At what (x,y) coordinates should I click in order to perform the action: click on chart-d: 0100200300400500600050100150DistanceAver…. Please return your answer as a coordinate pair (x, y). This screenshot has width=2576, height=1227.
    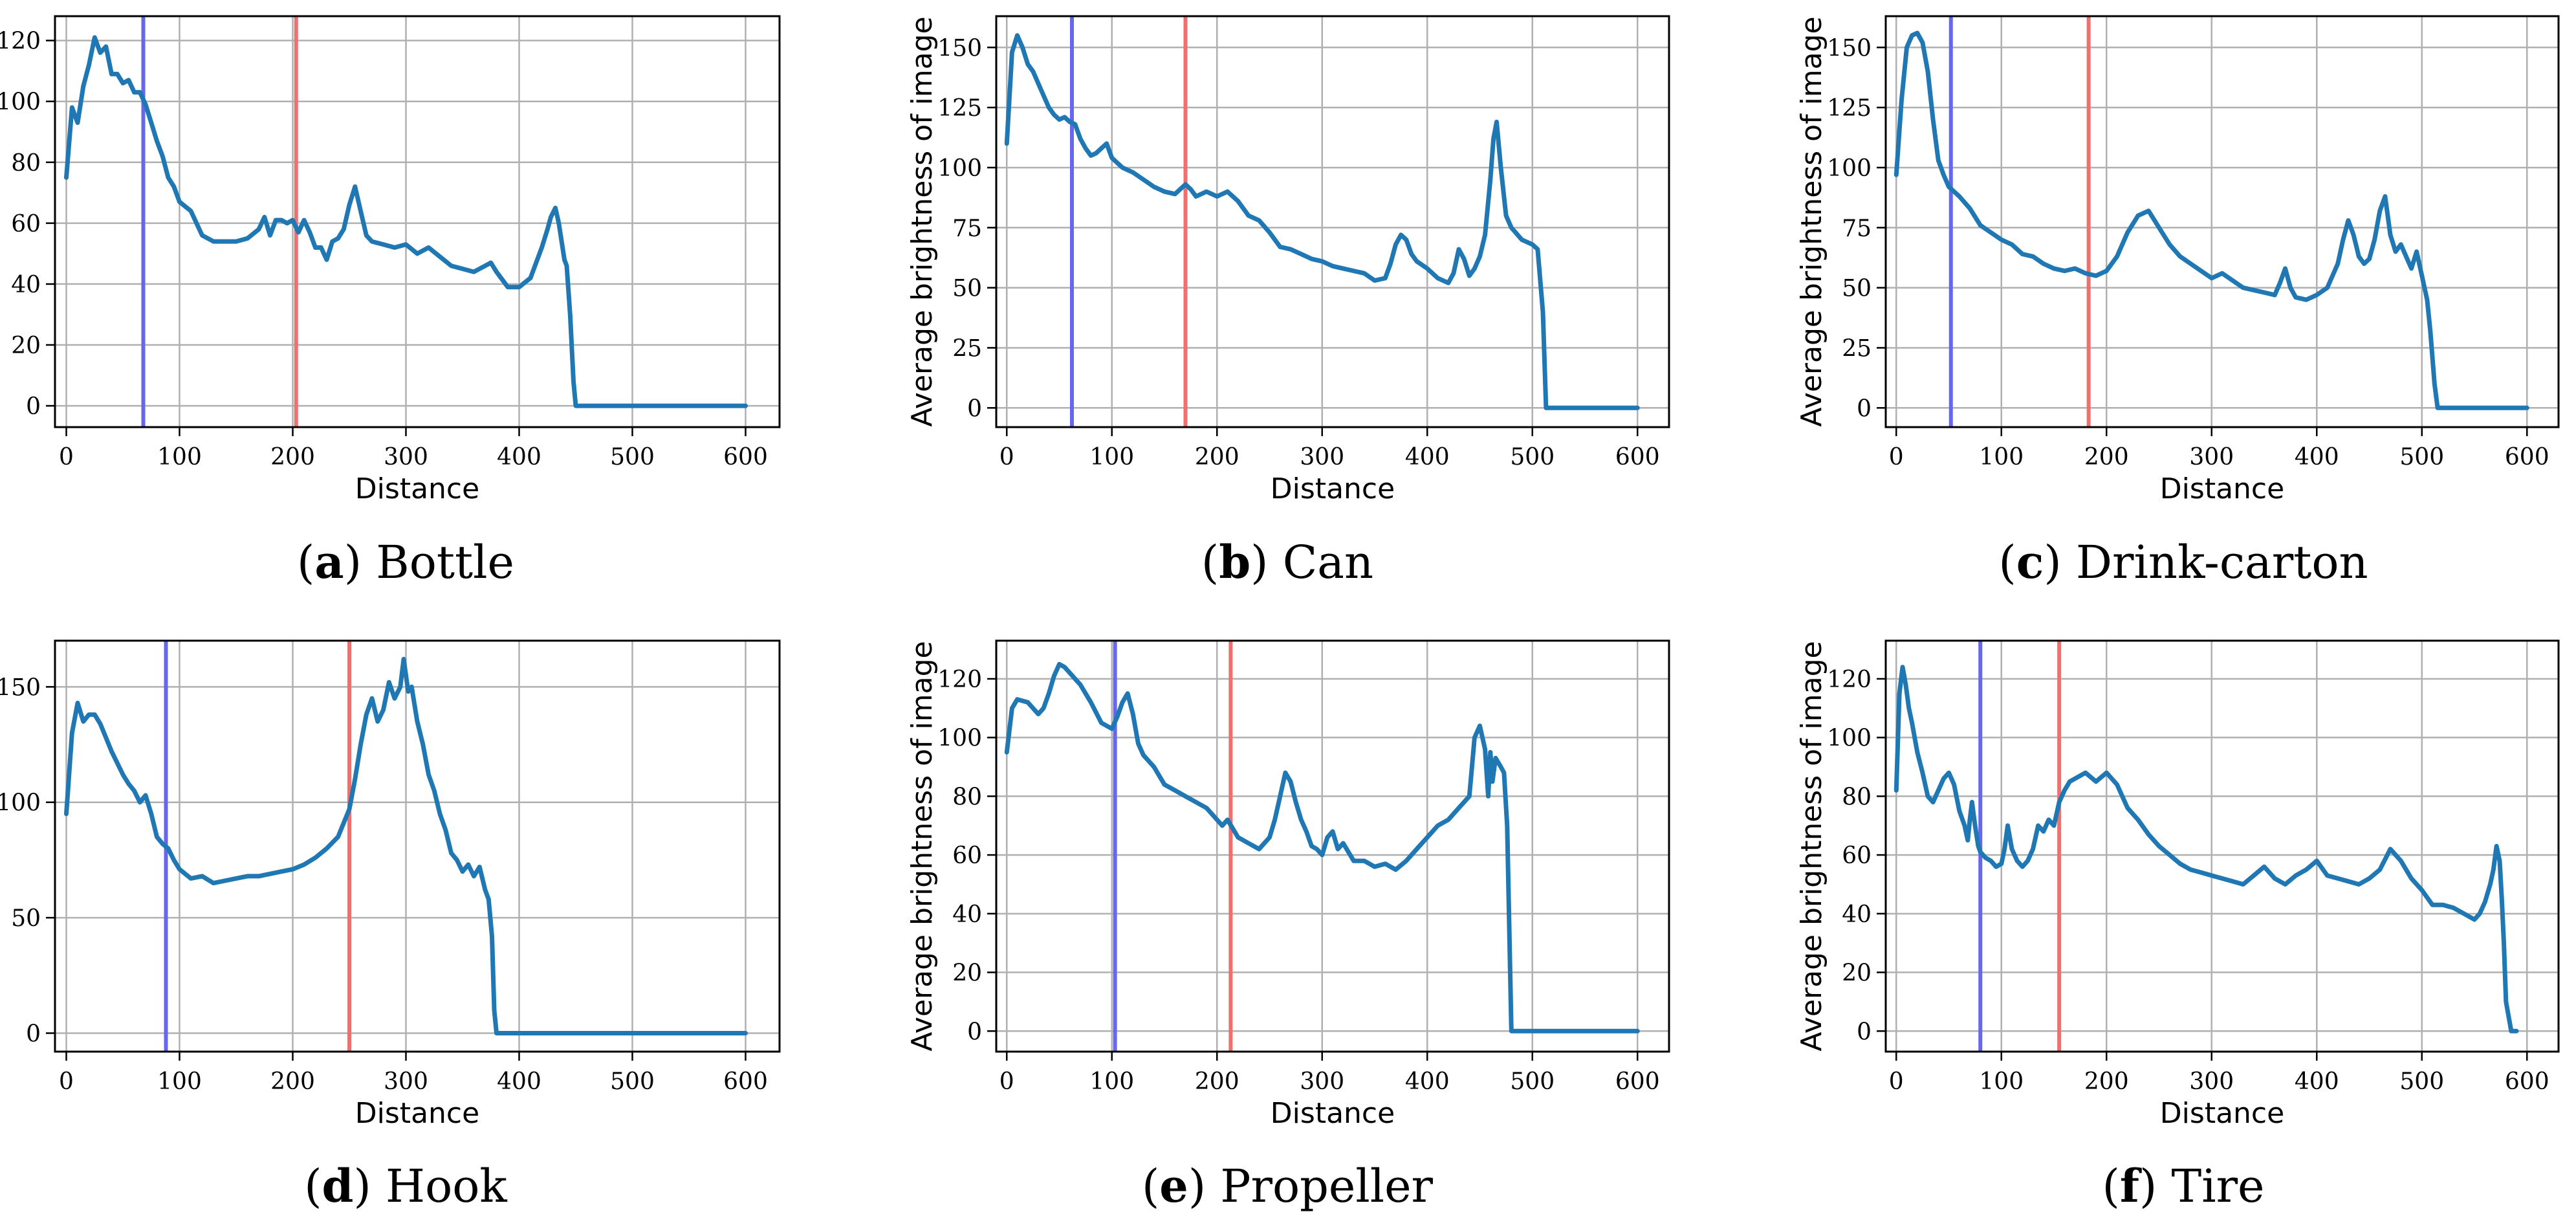
    Looking at the image, I should click on (390, 884).